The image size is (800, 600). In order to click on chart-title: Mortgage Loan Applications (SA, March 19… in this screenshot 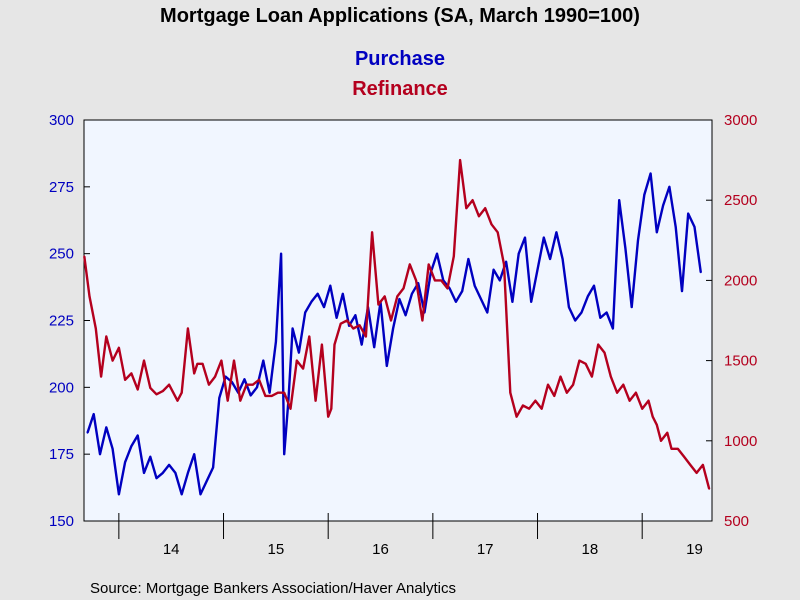, I will do `click(400, 16)`.